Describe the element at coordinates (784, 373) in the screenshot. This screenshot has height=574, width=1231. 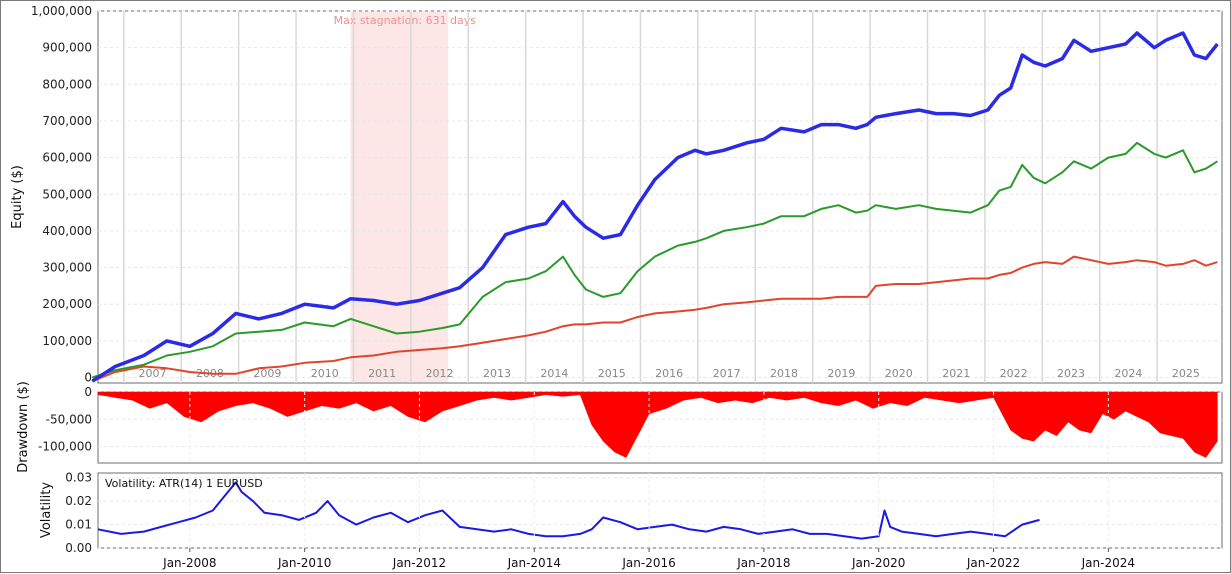
I see `equity-year-label: 2018` at that location.